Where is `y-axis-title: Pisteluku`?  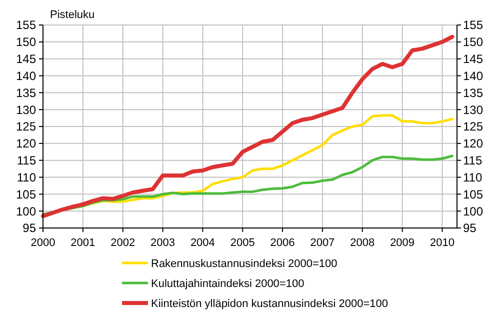
y-axis-title: Pisteluku is located at coordinates (72, 15).